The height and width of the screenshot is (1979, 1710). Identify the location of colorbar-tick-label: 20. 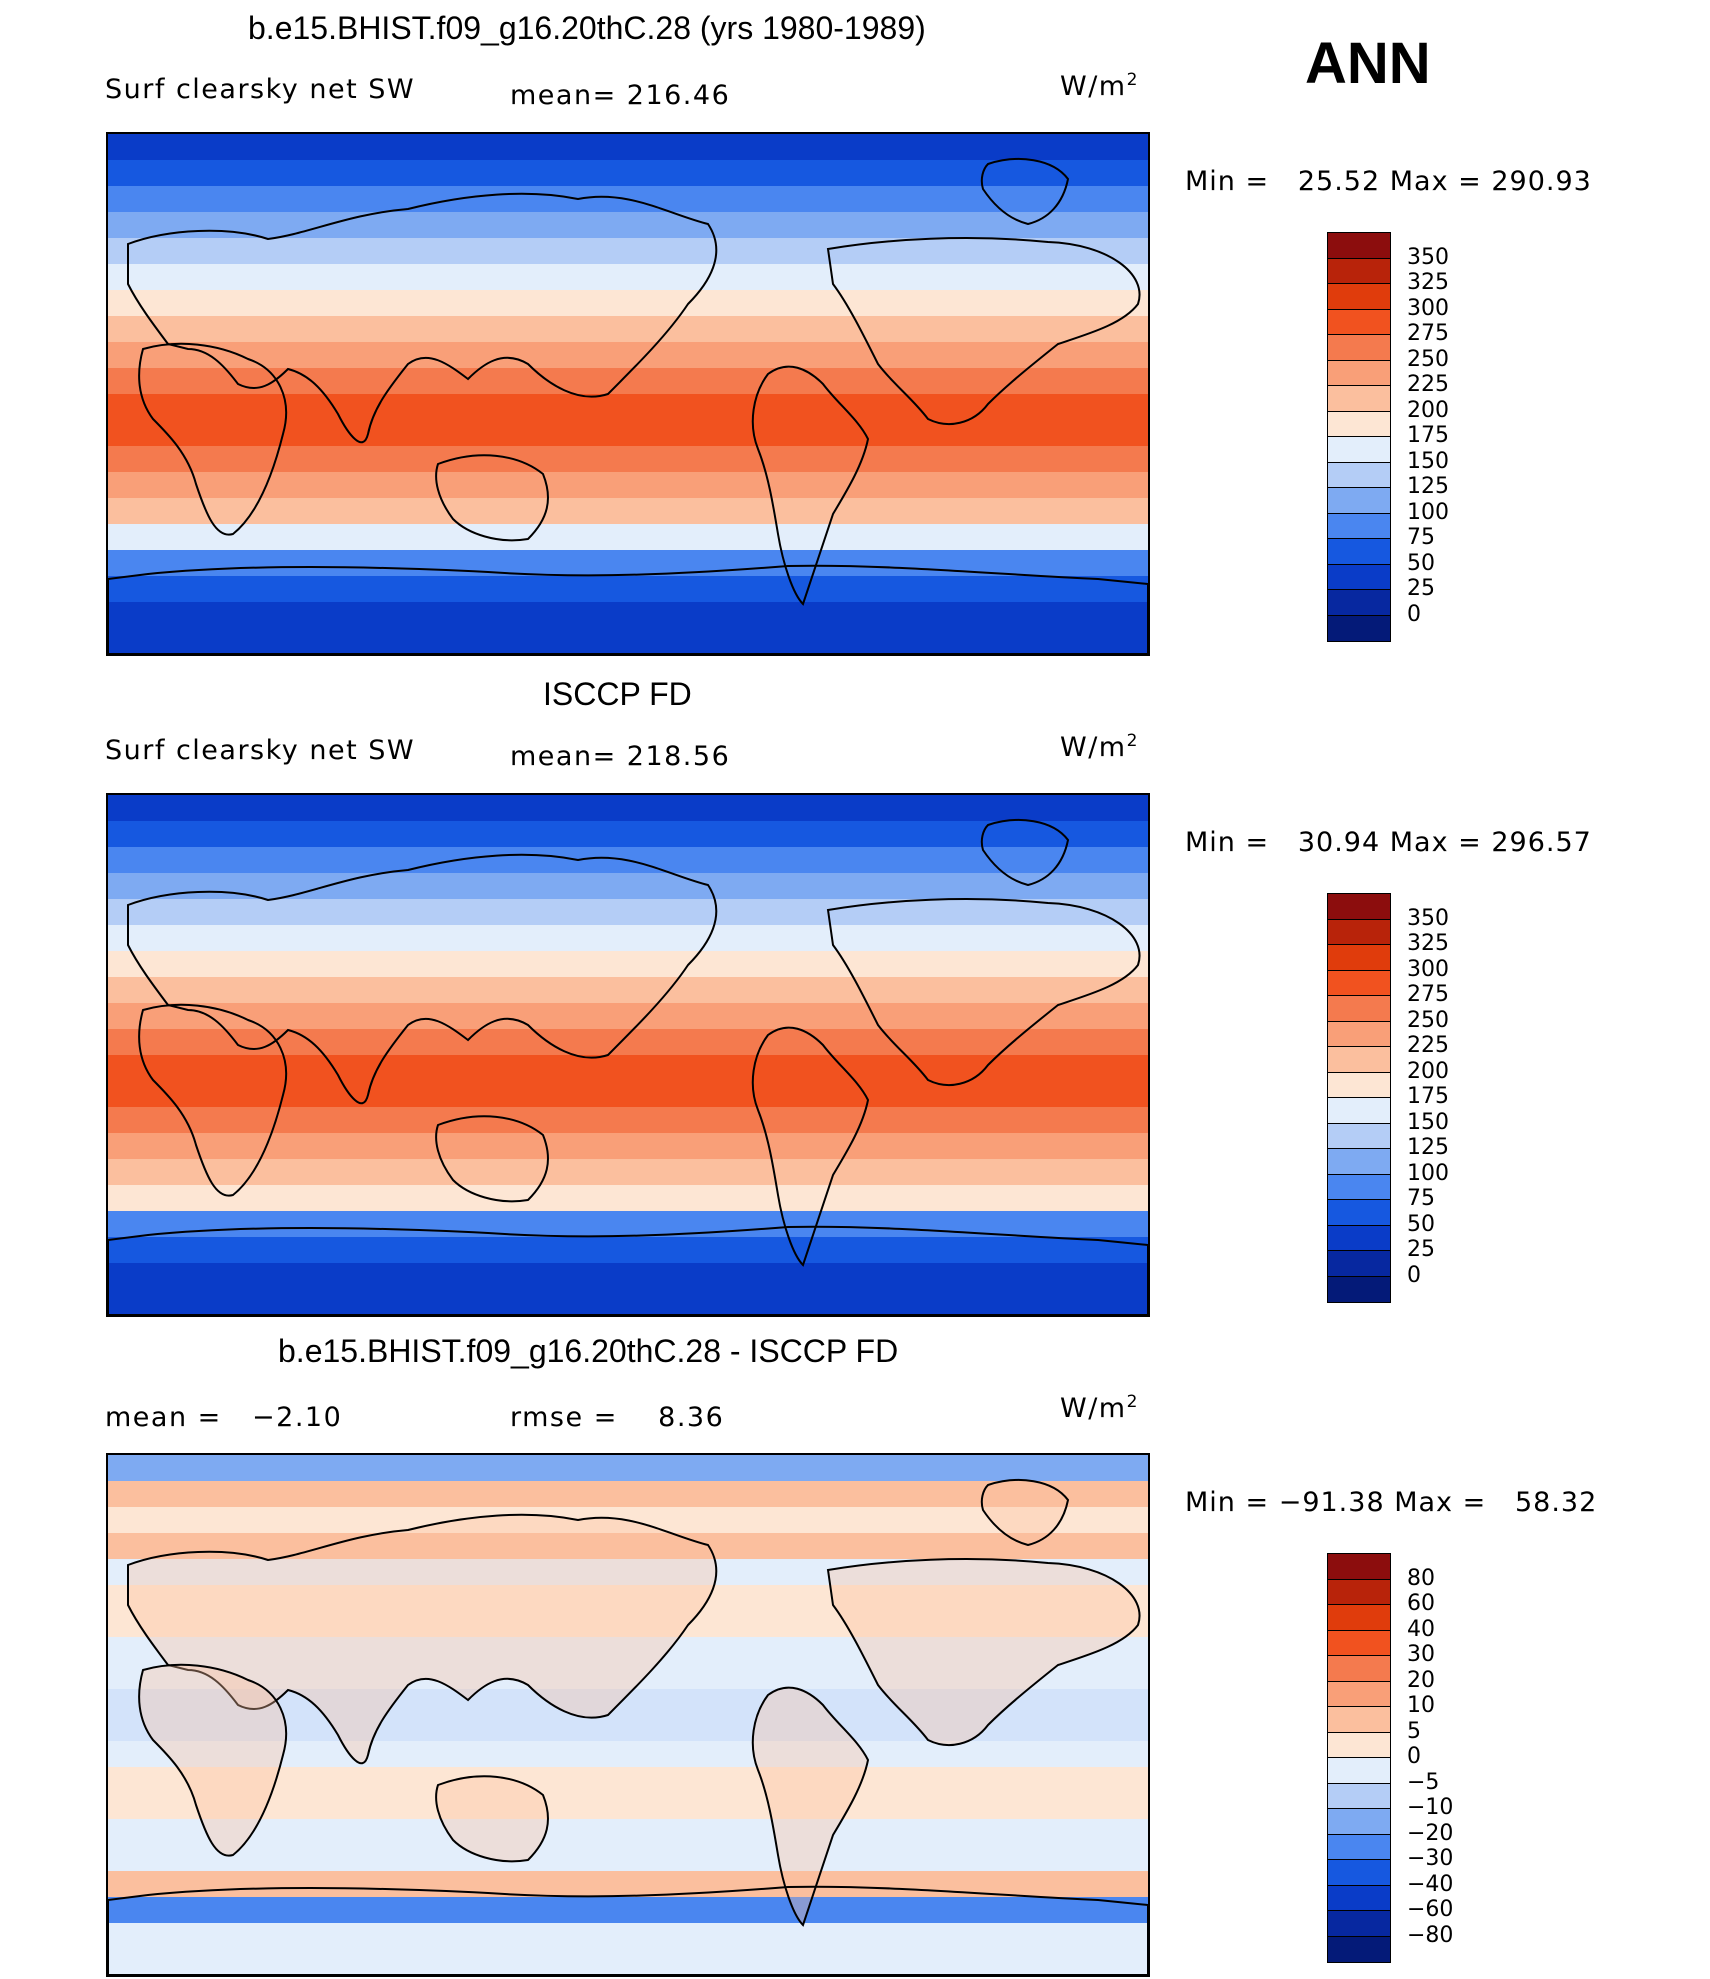
(1421, 1680).